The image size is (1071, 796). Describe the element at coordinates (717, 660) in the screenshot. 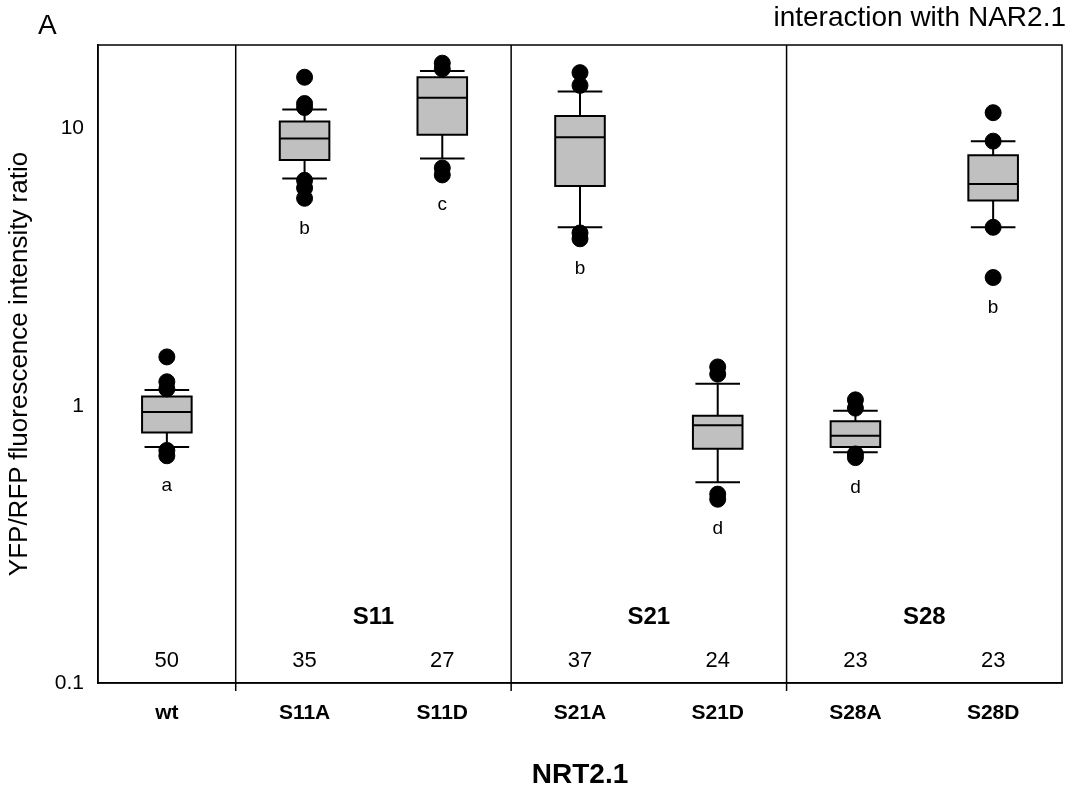

I see `annotation: 24` at that location.